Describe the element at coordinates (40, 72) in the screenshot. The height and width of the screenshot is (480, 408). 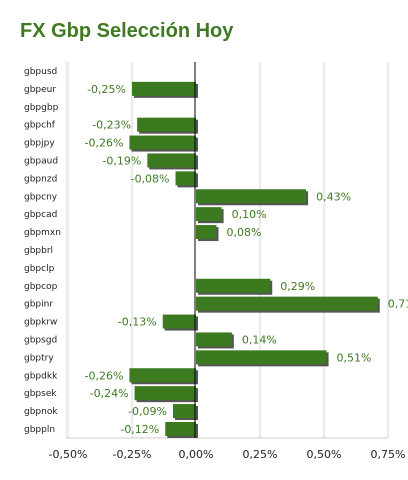
I see `category-label: gbpusd` at that location.